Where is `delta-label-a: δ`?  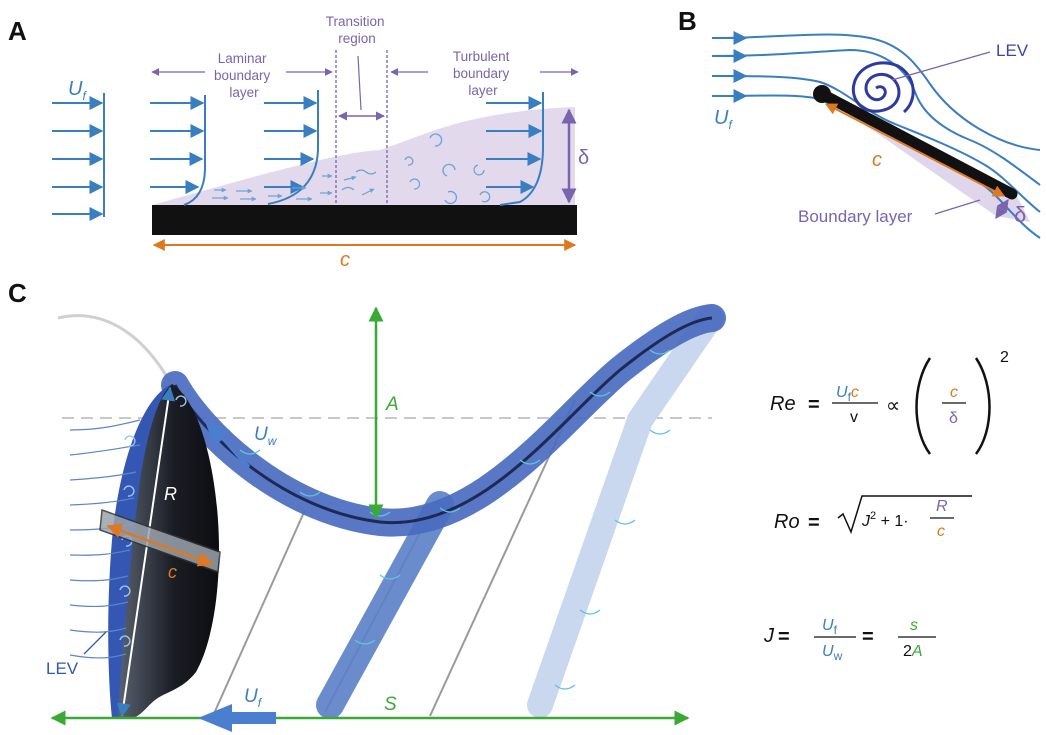 delta-label-a: δ is located at coordinates (583, 158).